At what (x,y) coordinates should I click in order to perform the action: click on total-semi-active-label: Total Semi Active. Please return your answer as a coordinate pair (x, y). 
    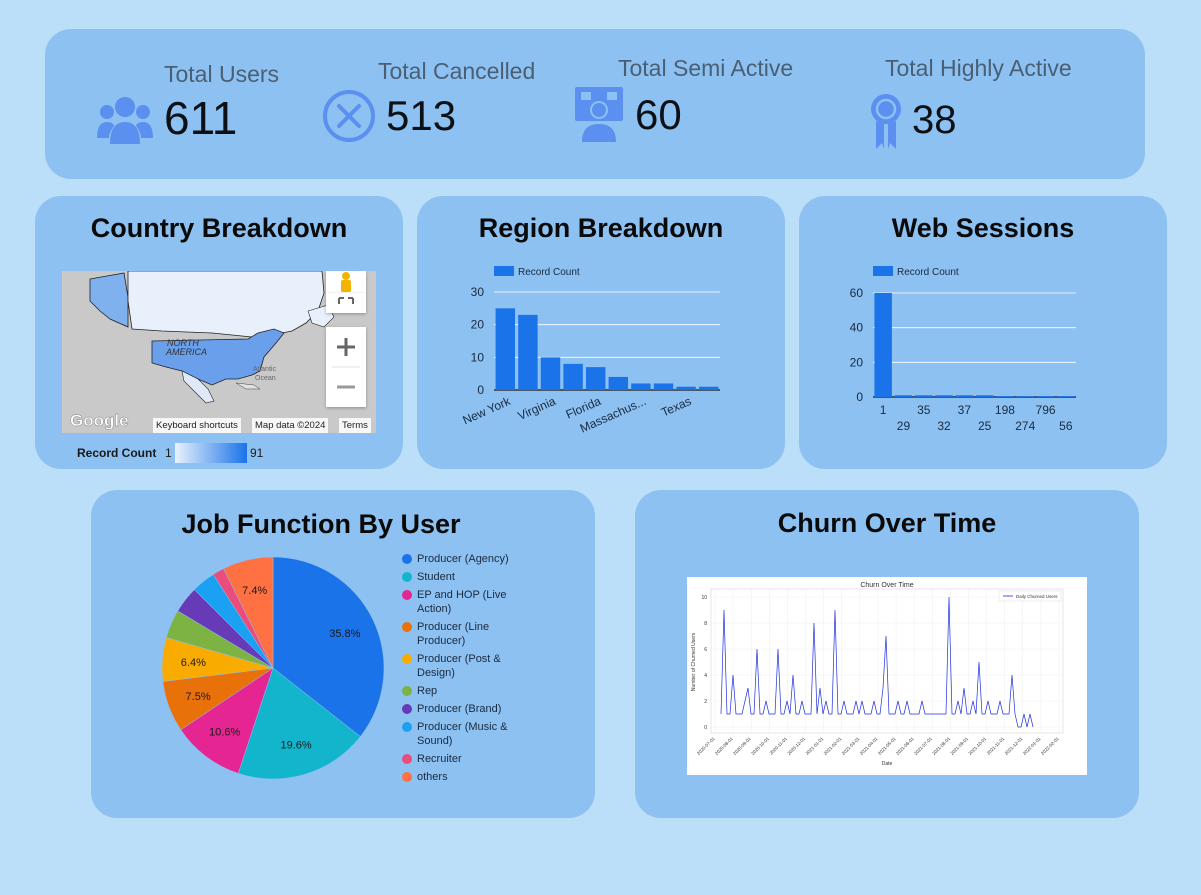
    Looking at the image, I should click on (706, 68).